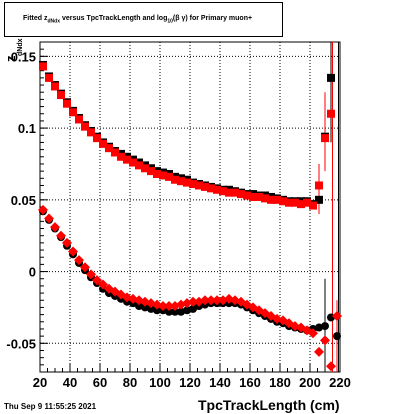 The image size is (400, 414). What do you see at coordinates (269, 405) in the screenshot?
I see `x-axis-label: TpcTrackLength (cm)` at bounding box center [269, 405].